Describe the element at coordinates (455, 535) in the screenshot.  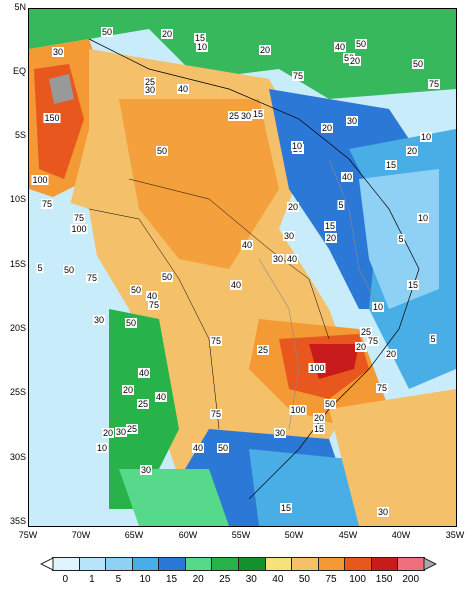
I see `longitude-label: 35W` at that location.